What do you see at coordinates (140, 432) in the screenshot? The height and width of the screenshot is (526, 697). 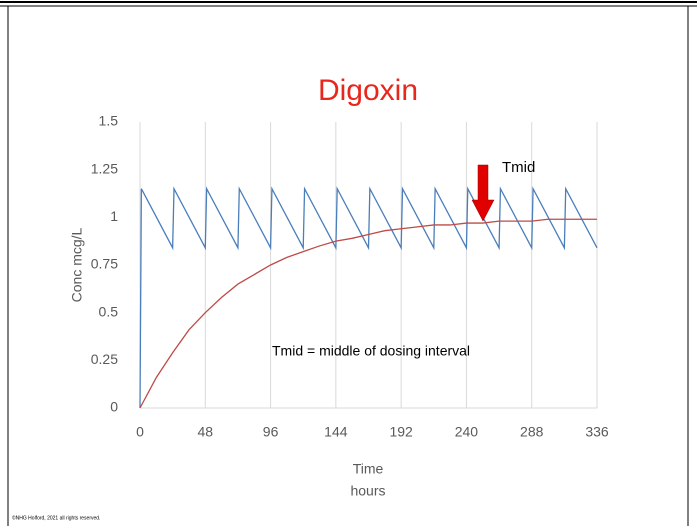 I see `x-tick-label: 0` at bounding box center [140, 432].